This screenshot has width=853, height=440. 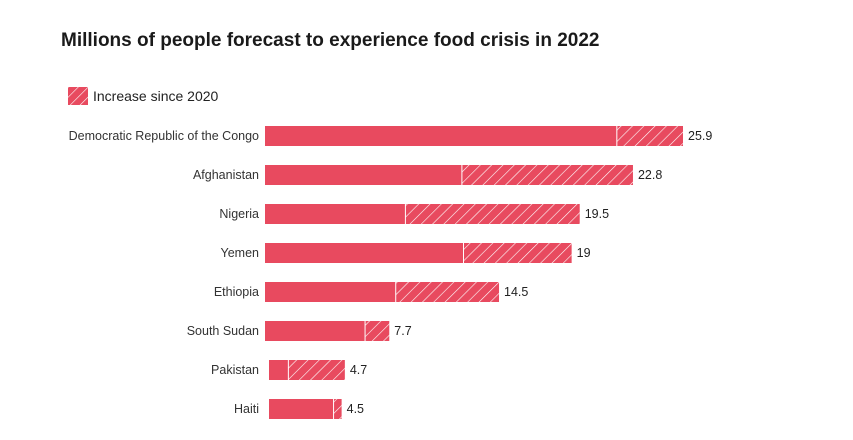 I want to click on category-label: Afghanistan, so click(x=226, y=175).